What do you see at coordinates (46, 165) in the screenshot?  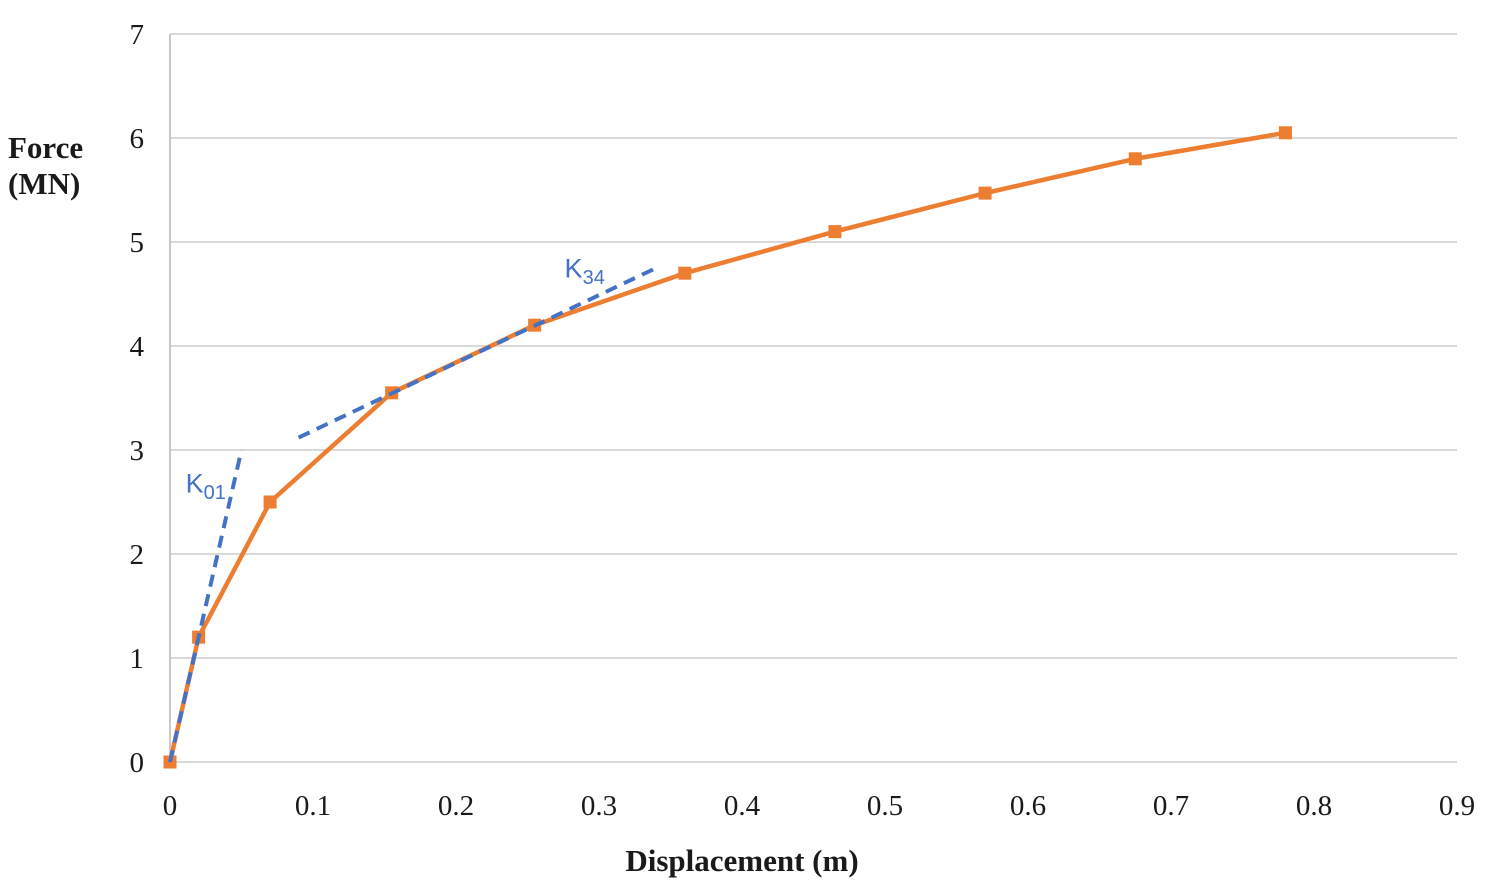 I see `y-axis-title: Force (MN)` at bounding box center [46, 165].